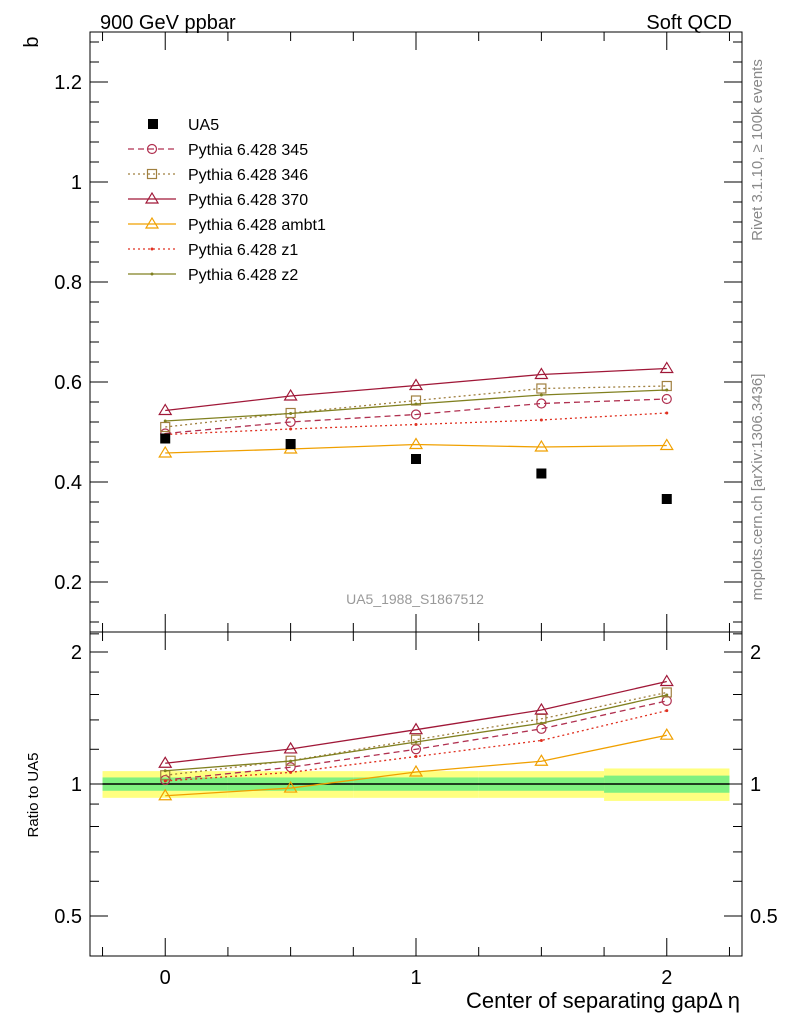 This screenshot has width=786, height=1024. I want to click on ratio-ytick-label-right: 2, so click(755, 653).